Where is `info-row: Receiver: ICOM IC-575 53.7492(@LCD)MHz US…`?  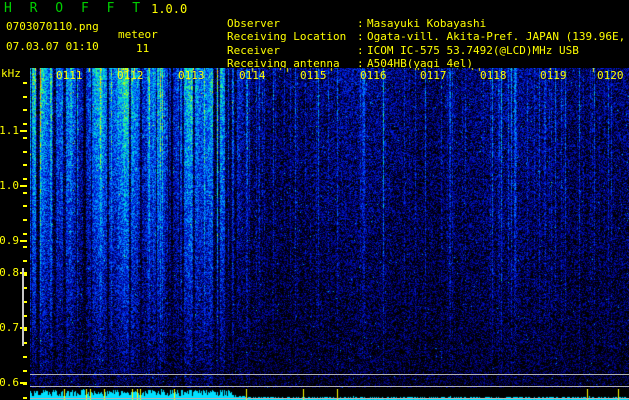 info-row: Receiver: ICOM IC-575 53.7492(@LCD)MHz US… is located at coordinates (401, 43).